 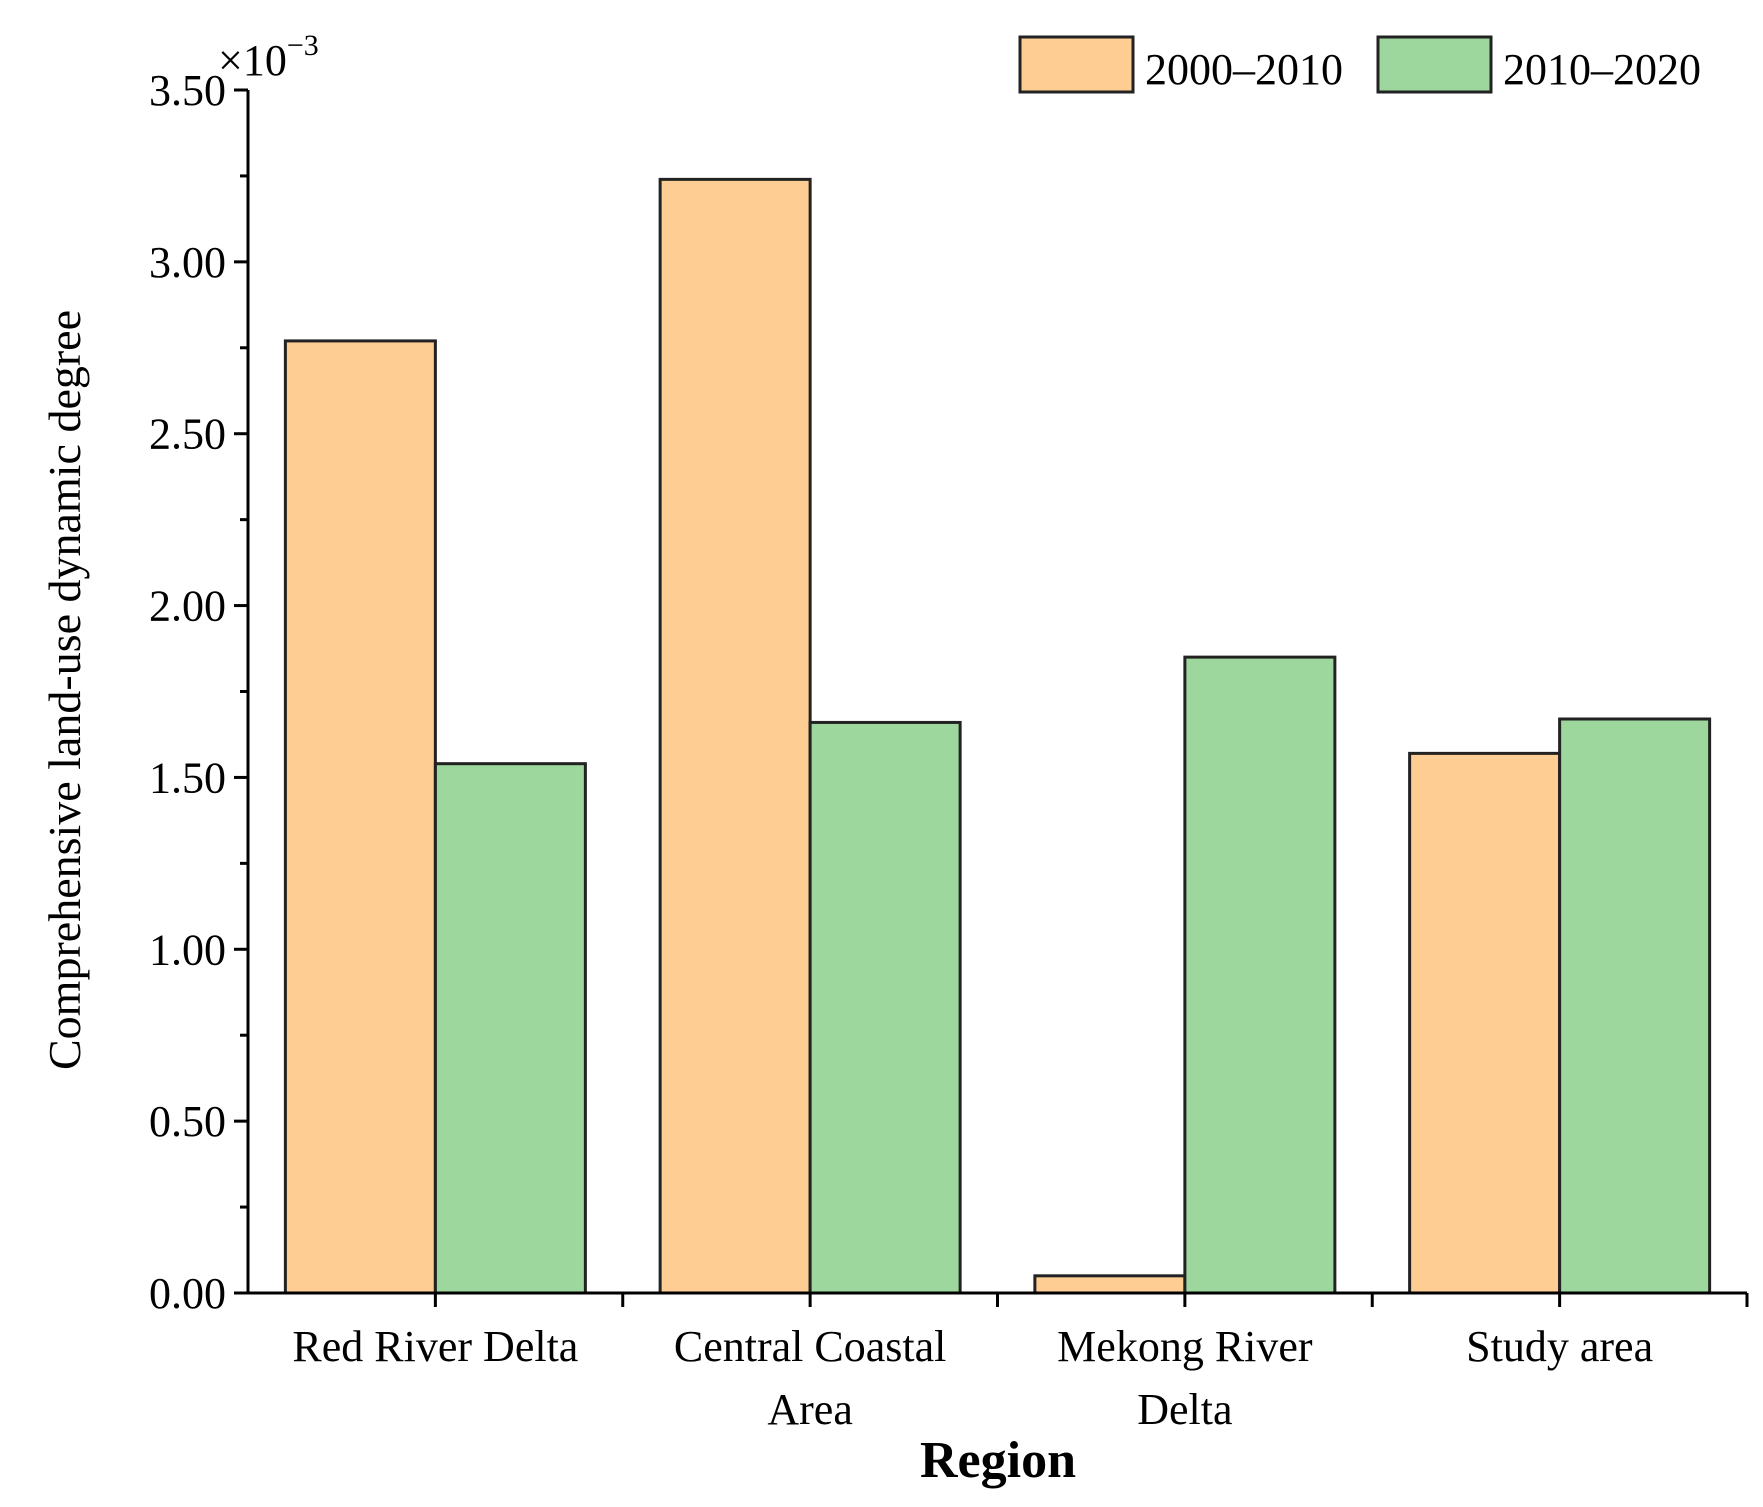 I want to click on x-category-label-line: Area, so click(x=810, y=1409).